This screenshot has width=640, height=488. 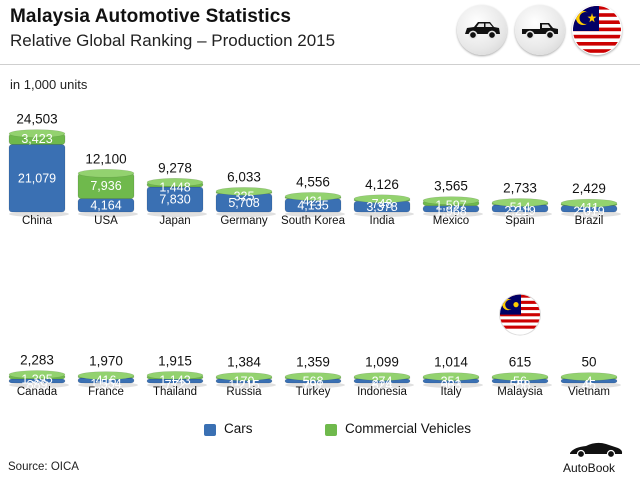 What do you see at coordinates (451, 362) in the screenshot?
I see `total-value-label: 1,014` at bounding box center [451, 362].